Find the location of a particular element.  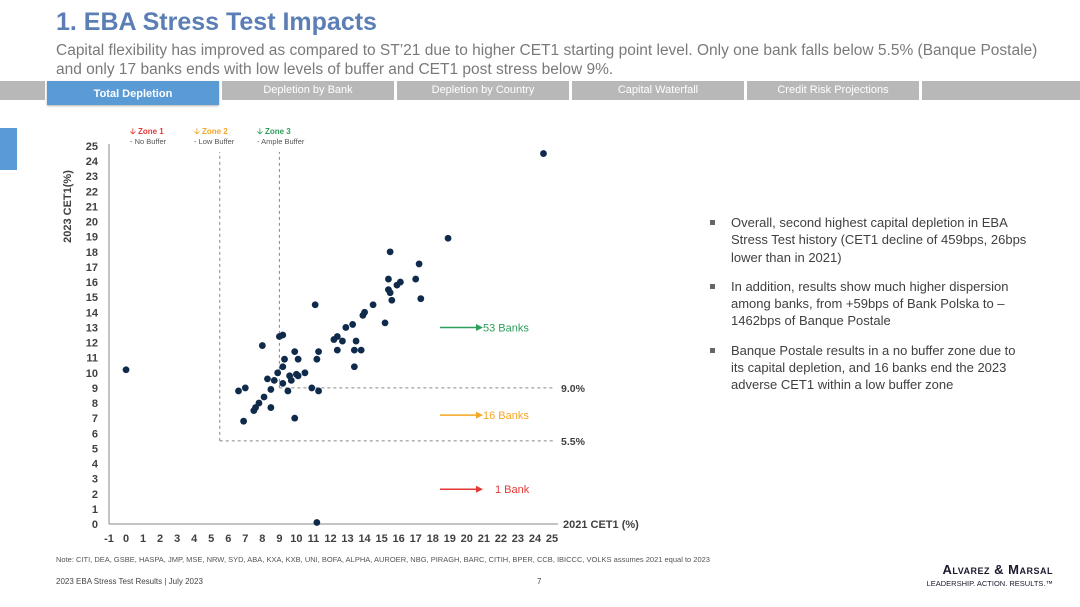

x-tick-label: 10 is located at coordinates (296, 539).